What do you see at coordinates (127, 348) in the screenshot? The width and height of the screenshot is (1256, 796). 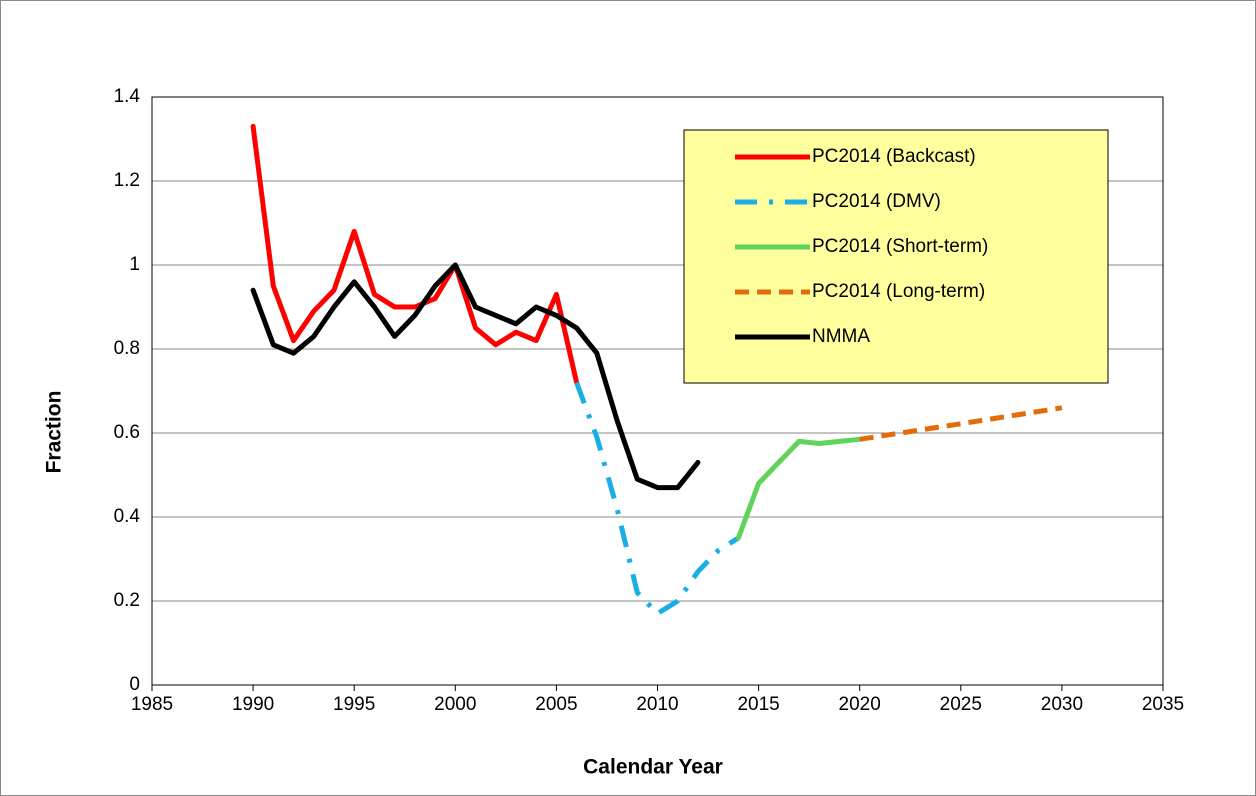 I see `y-tick-label: 0.8` at bounding box center [127, 348].